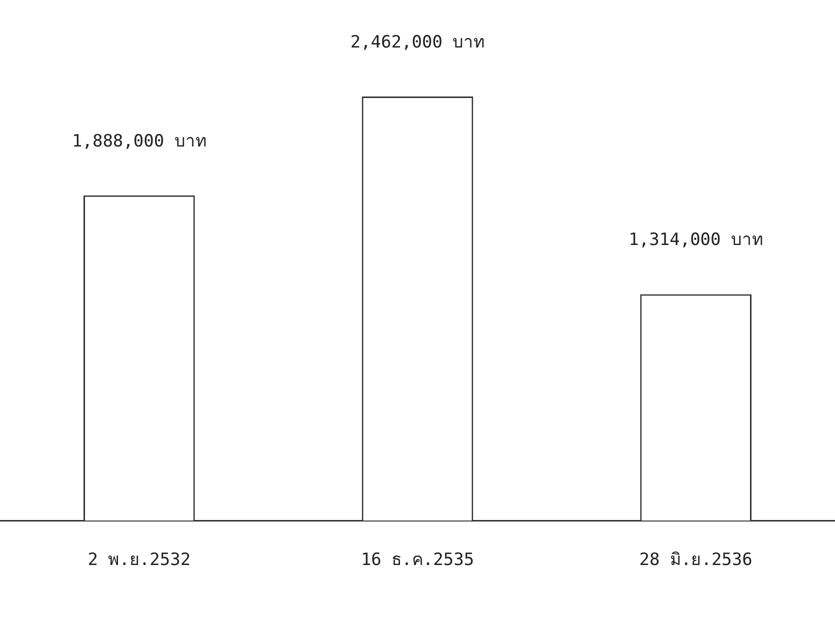 Image resolution: width=835 pixels, height=621 pixels. What do you see at coordinates (417, 560) in the screenshot?
I see `x-tick-label: 16 ธ.ค.2535` at bounding box center [417, 560].